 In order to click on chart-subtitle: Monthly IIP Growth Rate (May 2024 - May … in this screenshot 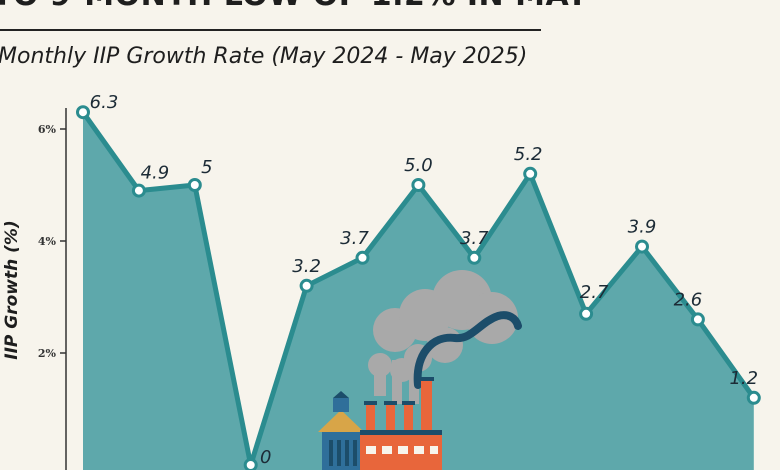, I will do `click(264, 56)`.